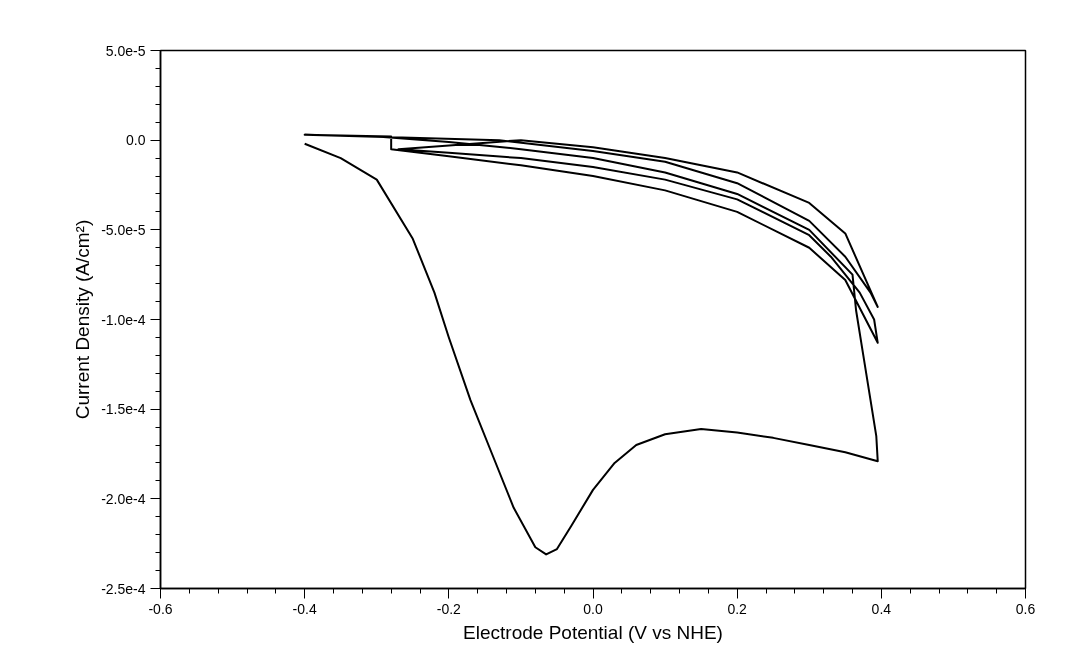 The height and width of the screenshot is (645, 1074). Describe the element at coordinates (737, 608) in the screenshot. I see `x-tick-label: 0.2` at that location.